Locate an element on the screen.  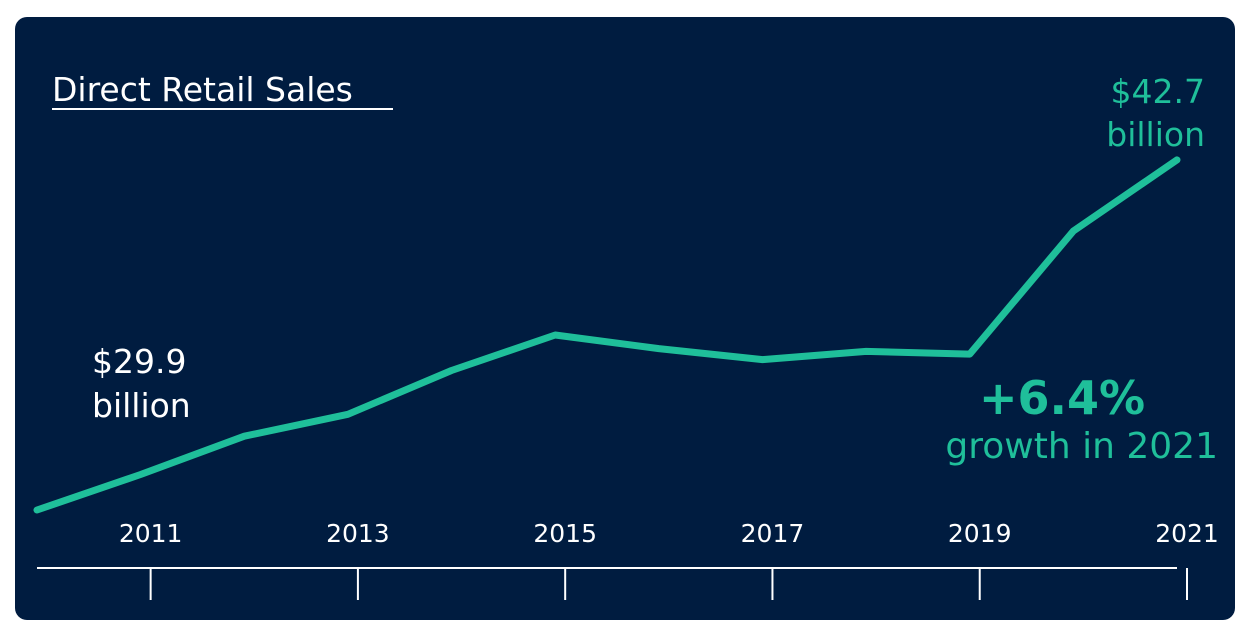
end-value-label: $42.7 is located at coordinates (1158, 91).